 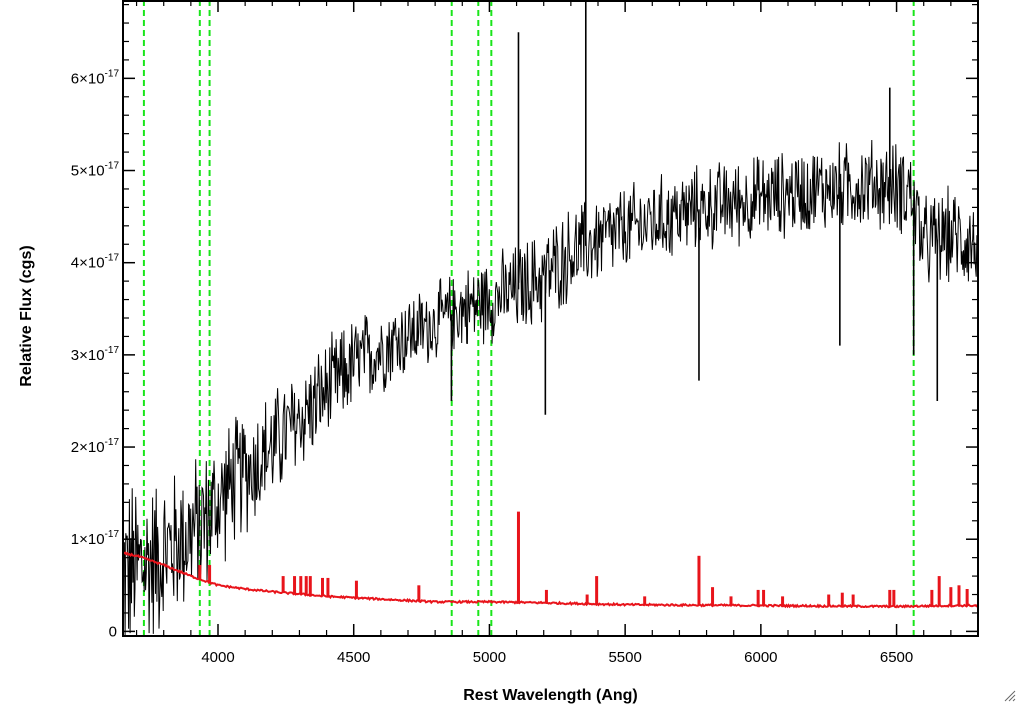 What do you see at coordinates (760, 657) in the screenshot?
I see `x-tick-label: 6000` at bounding box center [760, 657].